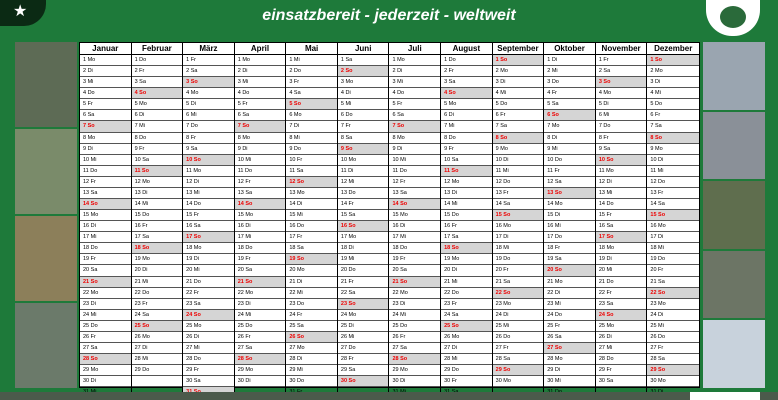  What do you see at coordinates (569, 83) in the screenshot?
I see `day-cell: 3 Do` at bounding box center [569, 83].